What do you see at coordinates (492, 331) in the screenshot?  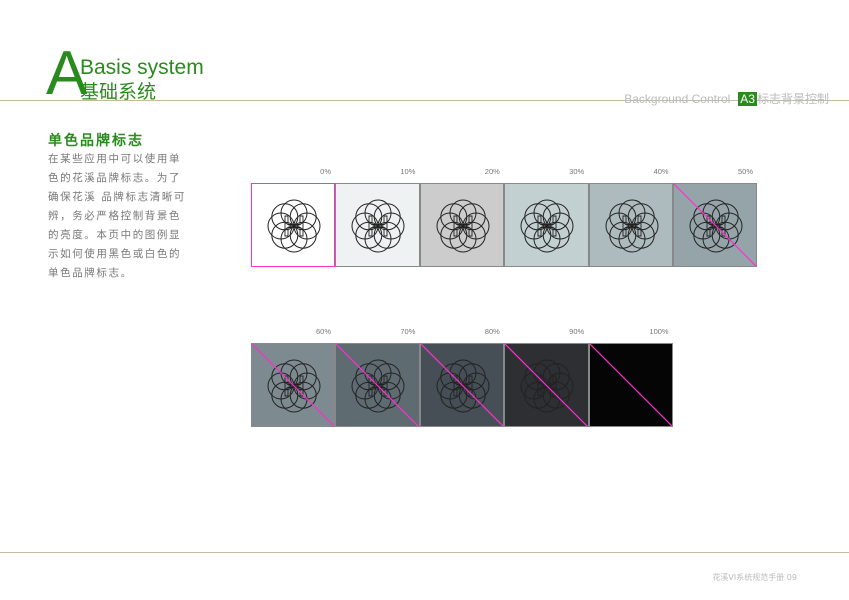 I see `swatch-label: 80%` at bounding box center [492, 331].